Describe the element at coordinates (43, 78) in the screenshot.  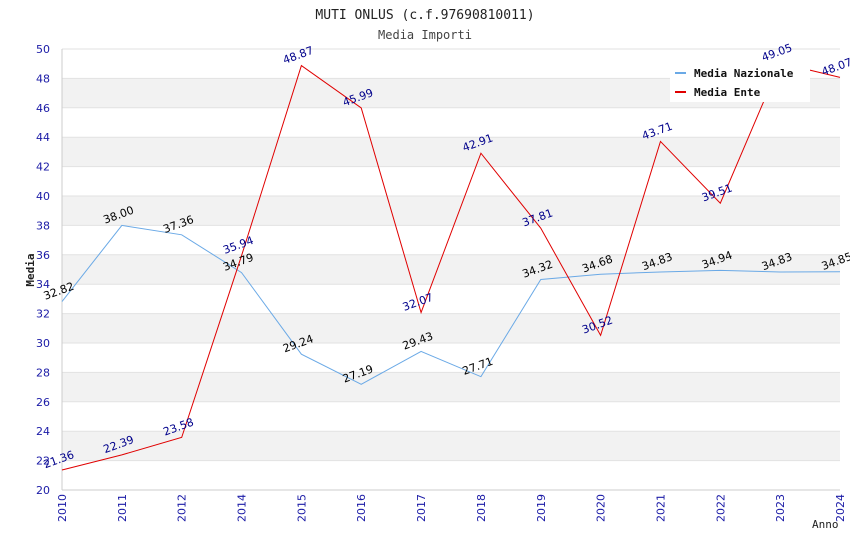
I see `y-tick-label: 48` at that location.